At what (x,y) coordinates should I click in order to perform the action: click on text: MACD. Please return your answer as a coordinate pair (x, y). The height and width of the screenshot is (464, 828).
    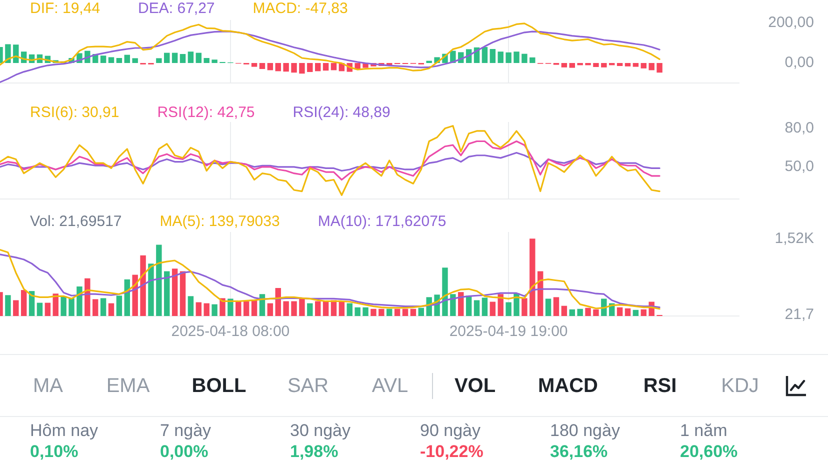
    Looking at the image, I should click on (568, 386).